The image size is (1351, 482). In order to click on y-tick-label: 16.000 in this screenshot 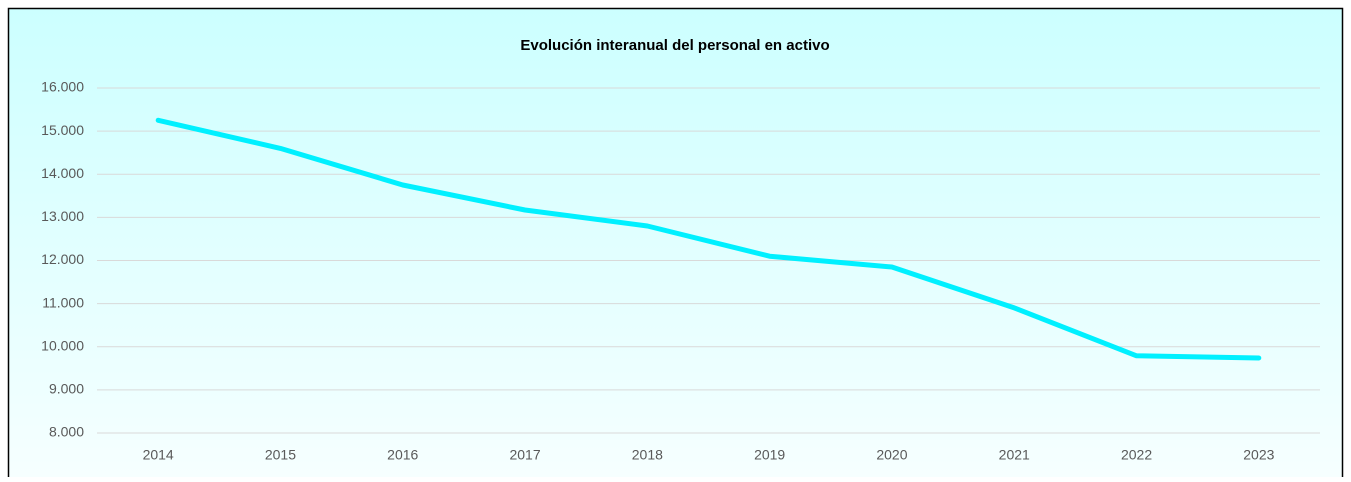, I will do `click(62, 87)`.